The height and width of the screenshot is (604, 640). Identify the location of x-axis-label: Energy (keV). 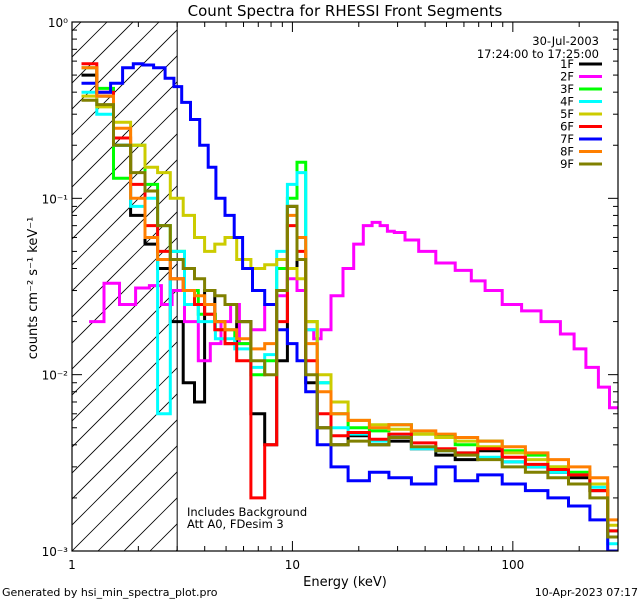
(345, 582).